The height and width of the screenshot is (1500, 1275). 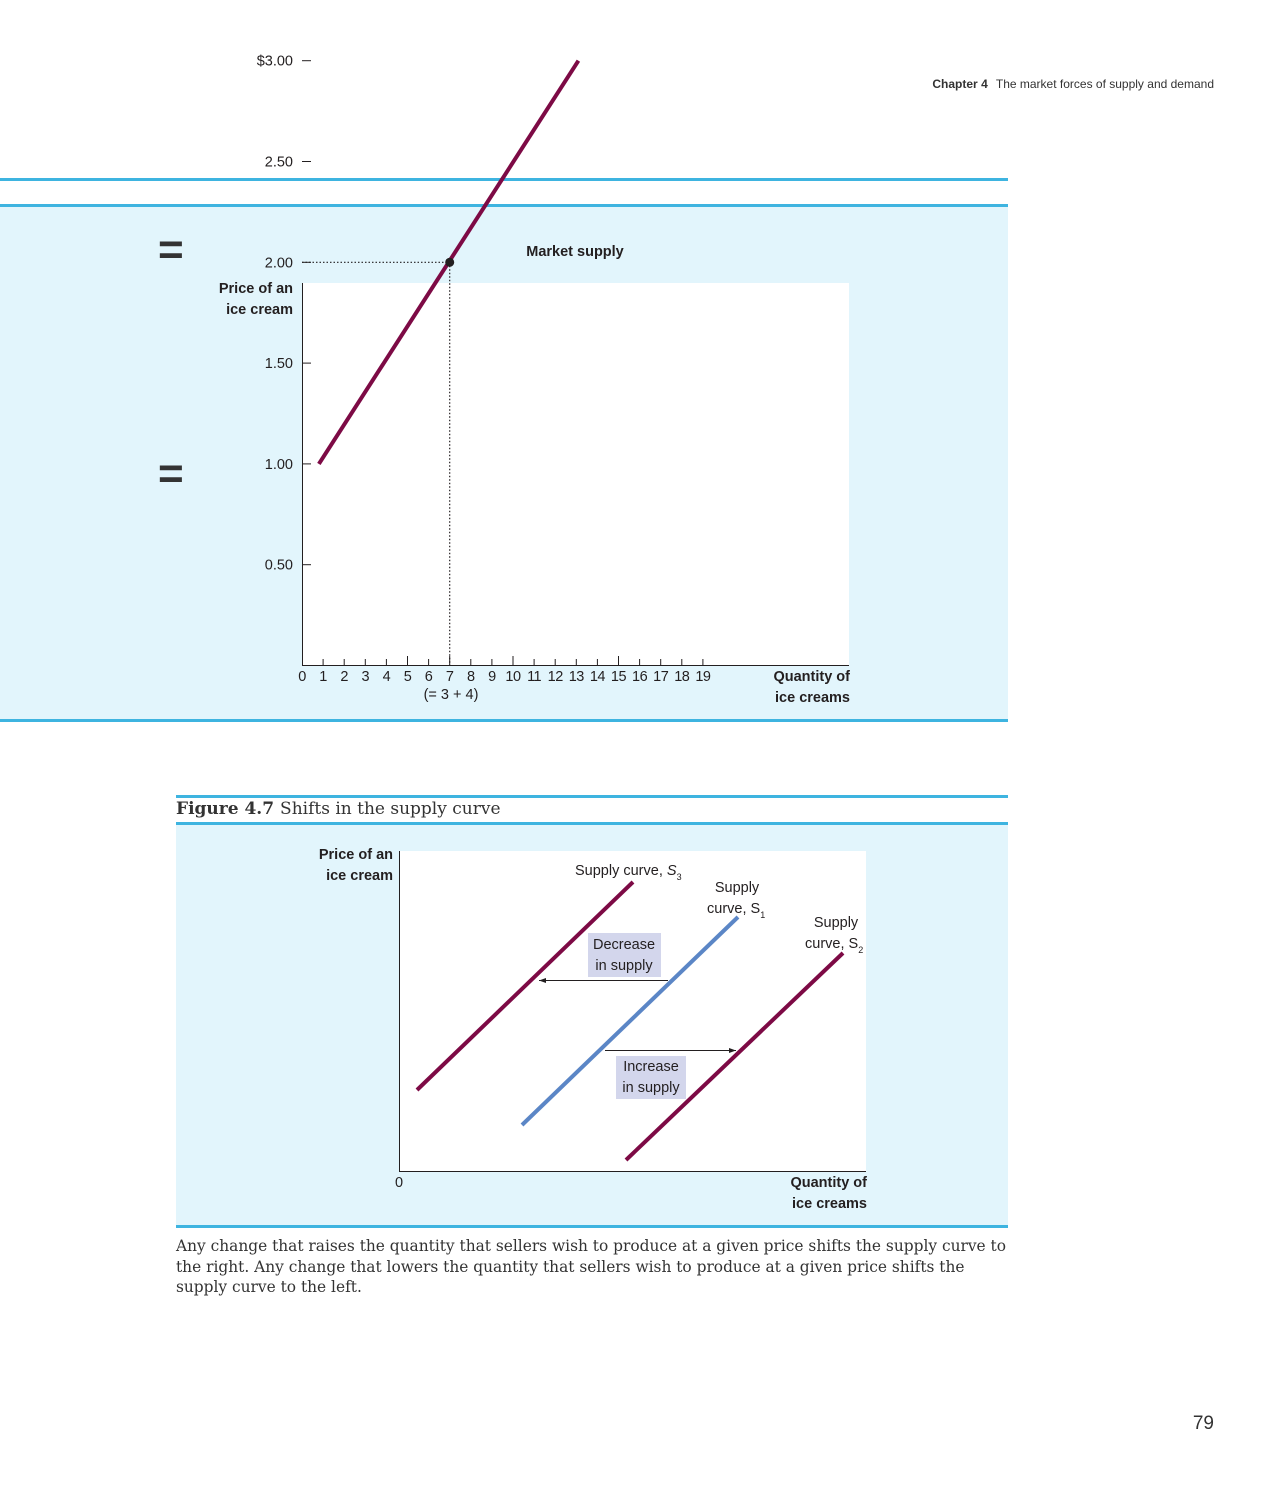 I want to click on equals-sign-top: =, so click(x=171, y=249).